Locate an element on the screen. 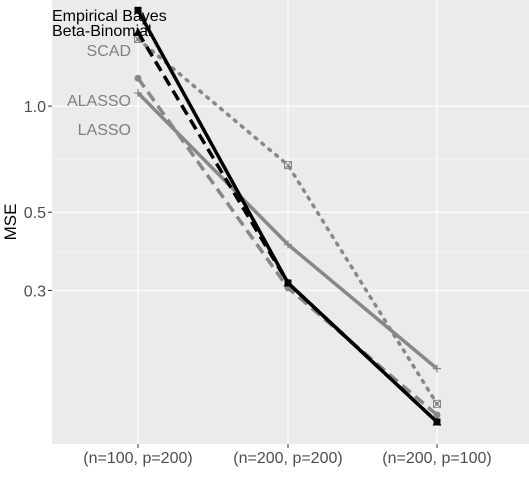 This screenshot has width=529, height=485. series-label-alasso: ALASSO is located at coordinates (99, 101).